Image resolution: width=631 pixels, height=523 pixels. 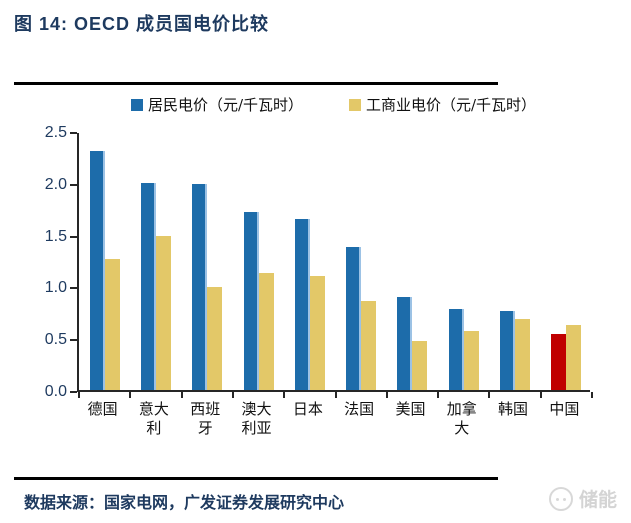 What do you see at coordinates (333, 104) in the screenshot?
I see `legend: 居民电价（元/千瓦时） 工商业电价（元/千瓦时）` at bounding box center [333, 104].